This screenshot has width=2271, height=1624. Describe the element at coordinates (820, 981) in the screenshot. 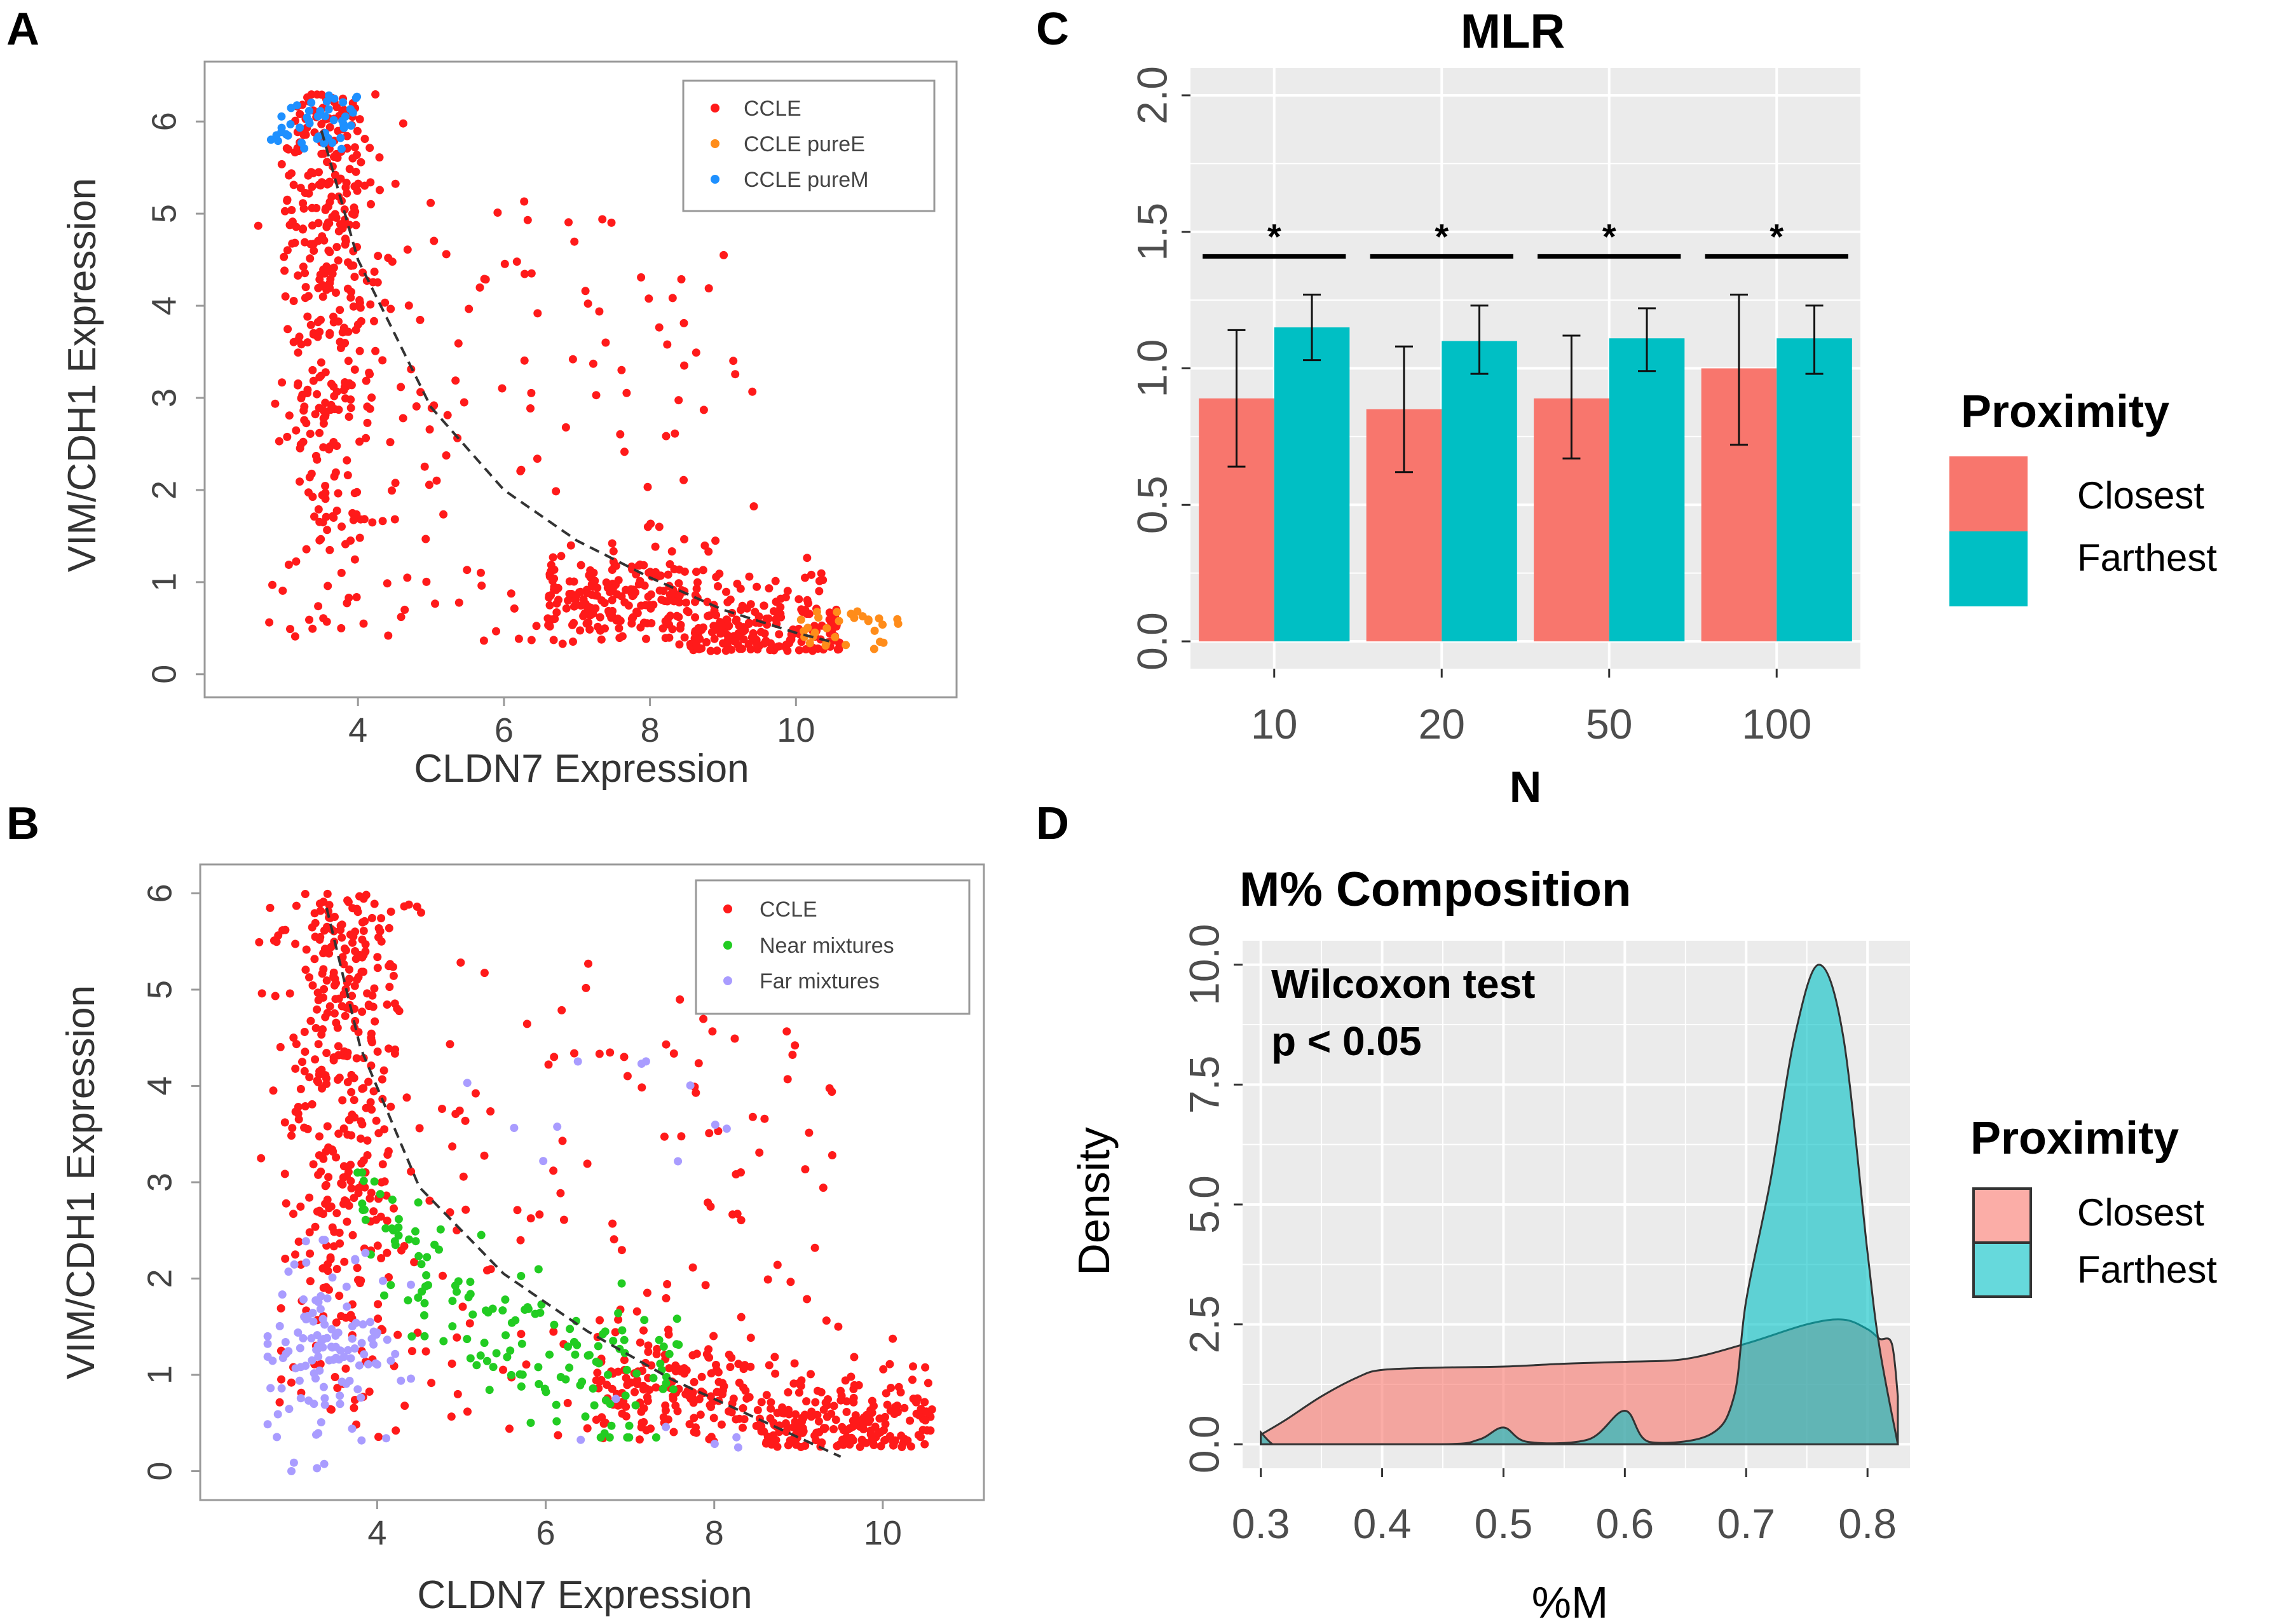

I see `legend-label-far: Far mixtures` at that location.